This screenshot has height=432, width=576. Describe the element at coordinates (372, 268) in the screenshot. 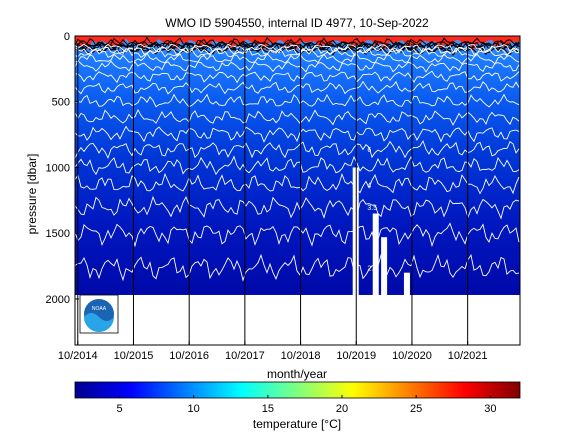

I see `contour-label: 2.5` at that location.